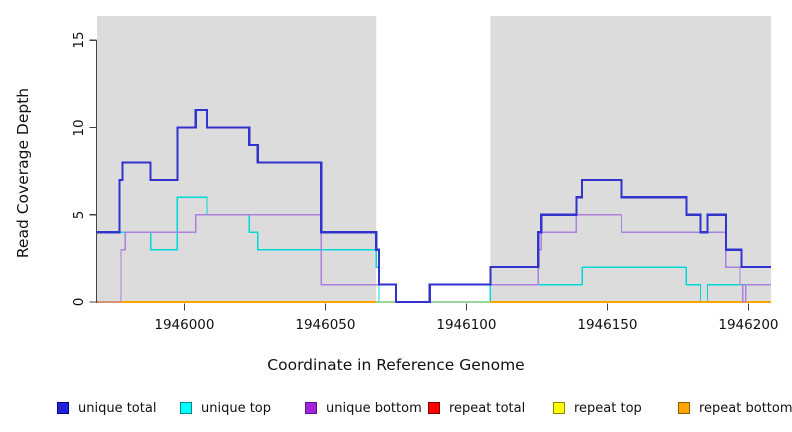 The width and height of the screenshot is (792, 432). I want to click on x-tick-label: 1946050, so click(325, 325).